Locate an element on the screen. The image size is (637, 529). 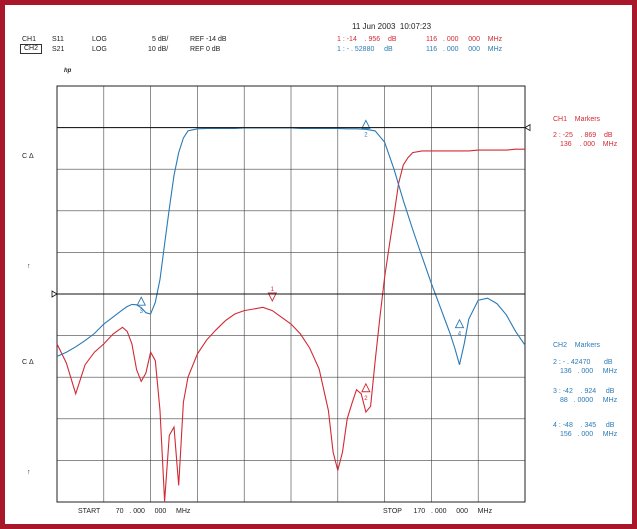
ch2-marker-4-value: 4 : -48 . 345 dB is located at coordinates (584, 425).